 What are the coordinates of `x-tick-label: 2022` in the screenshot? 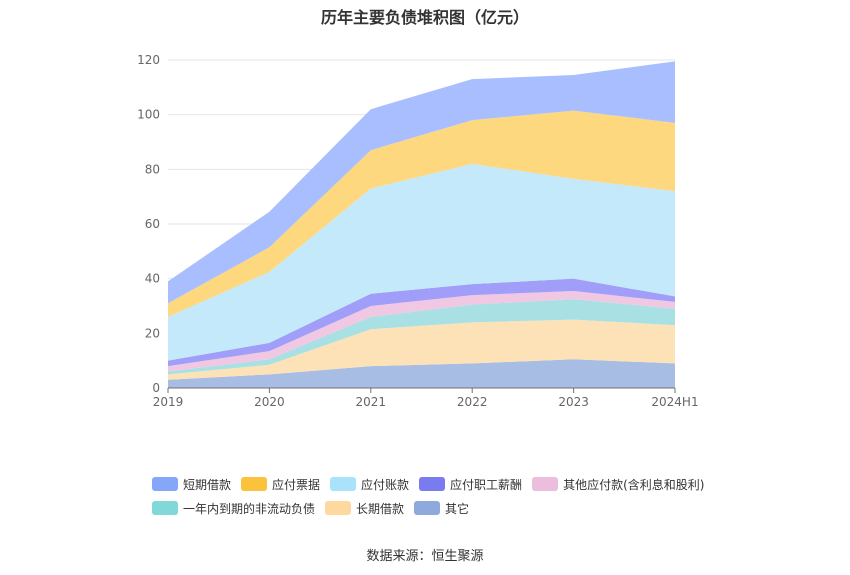 It's located at (472, 402).